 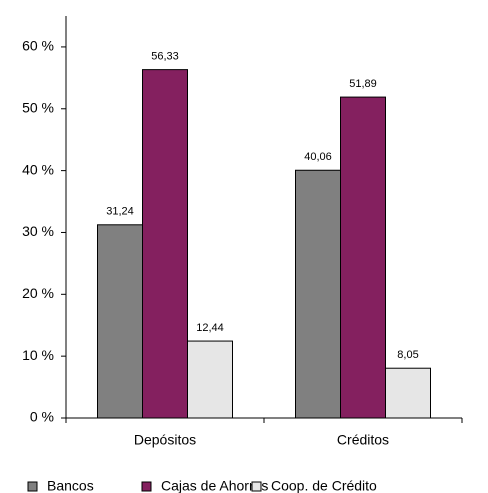 I want to click on x-tick-label: Depósitos, so click(x=165, y=440).